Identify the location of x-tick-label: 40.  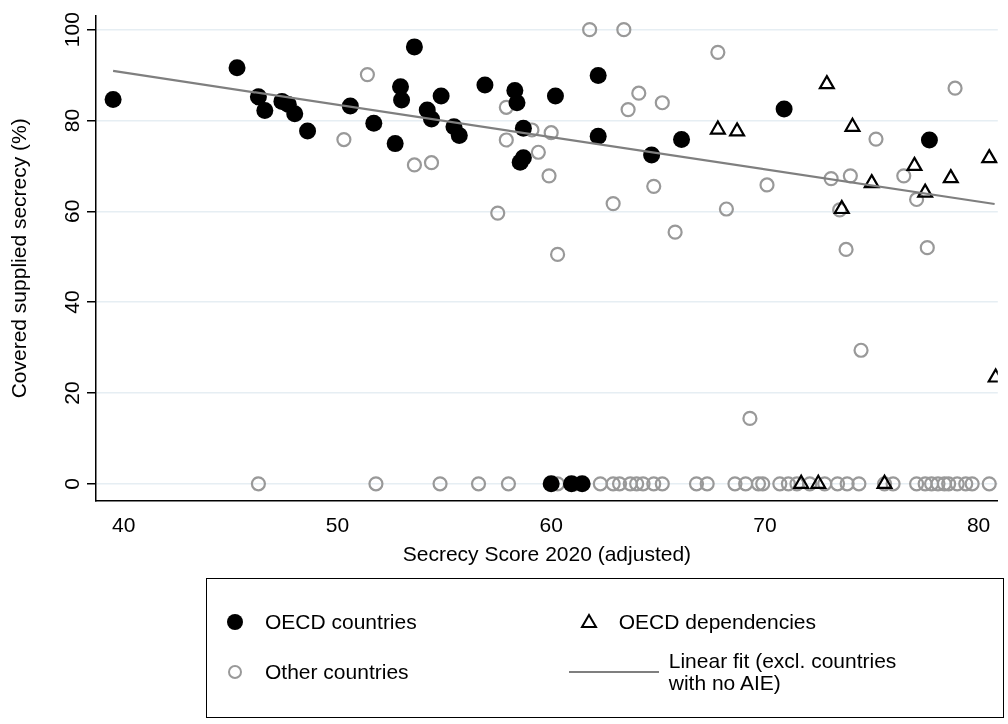
(124, 524).